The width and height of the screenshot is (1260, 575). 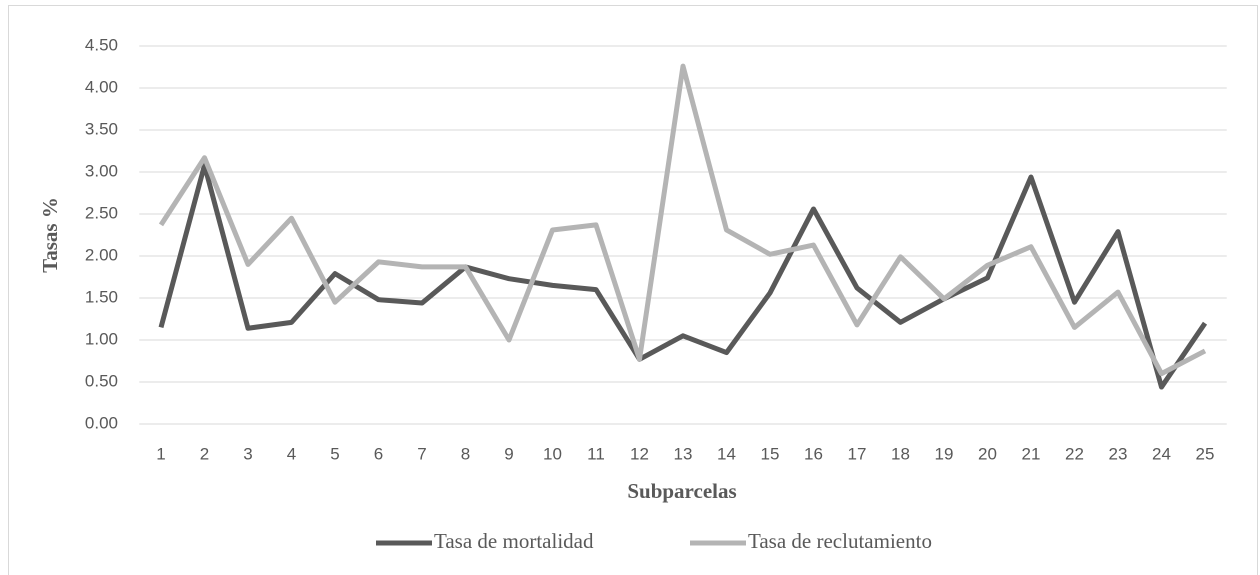 I want to click on x-tick-label: 12, so click(x=639, y=453).